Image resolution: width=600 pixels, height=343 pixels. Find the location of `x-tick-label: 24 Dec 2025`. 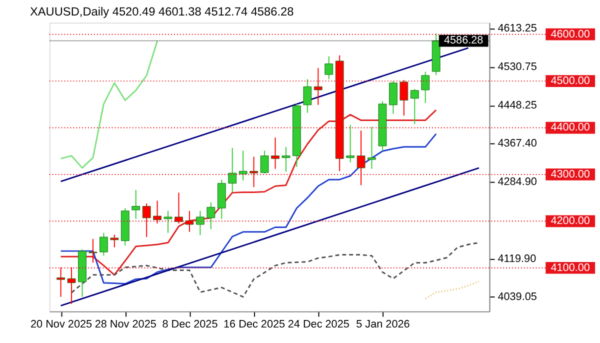

x-tick-label: 24 Dec 2025 is located at coordinates (319, 324).